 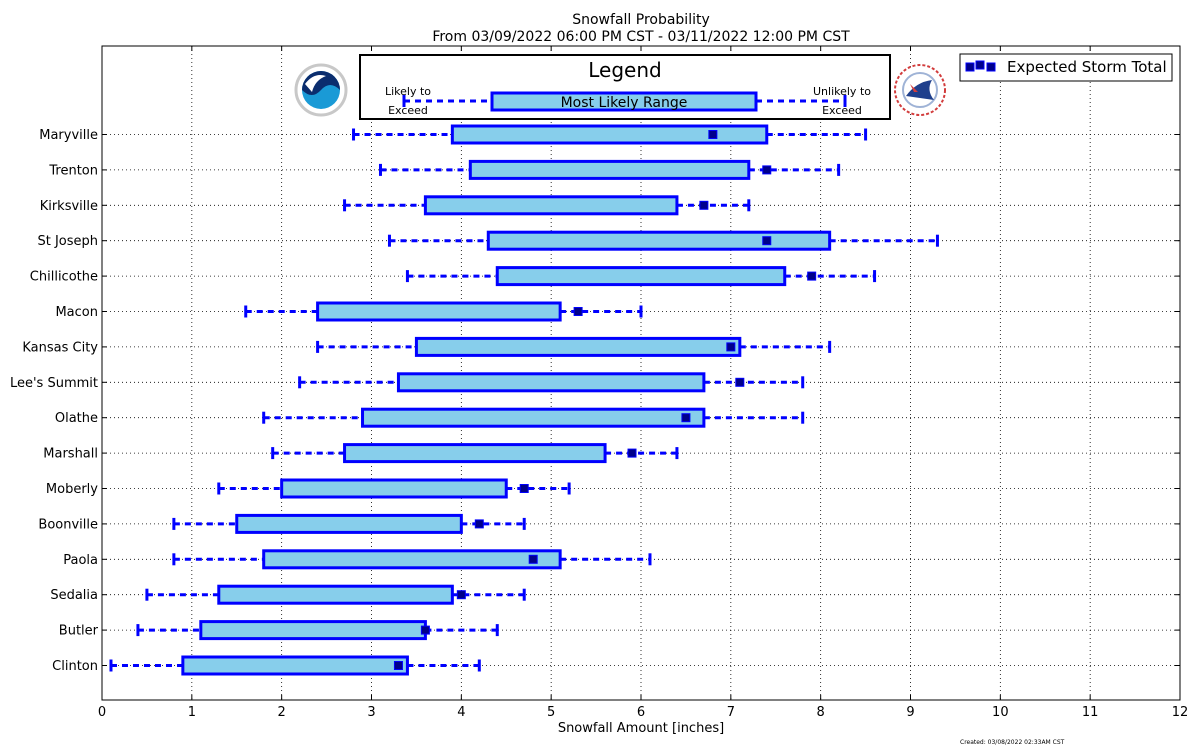 What do you see at coordinates (321, 90) in the screenshot?
I see `noaa-logo` at bounding box center [321, 90].